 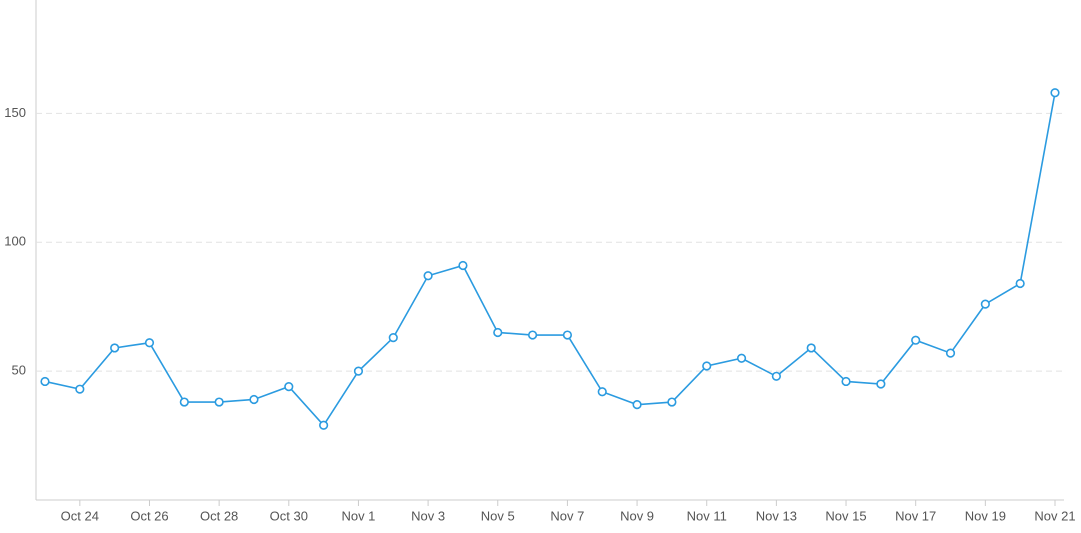 I want to click on y-tick-label: 150, so click(x=15, y=112).